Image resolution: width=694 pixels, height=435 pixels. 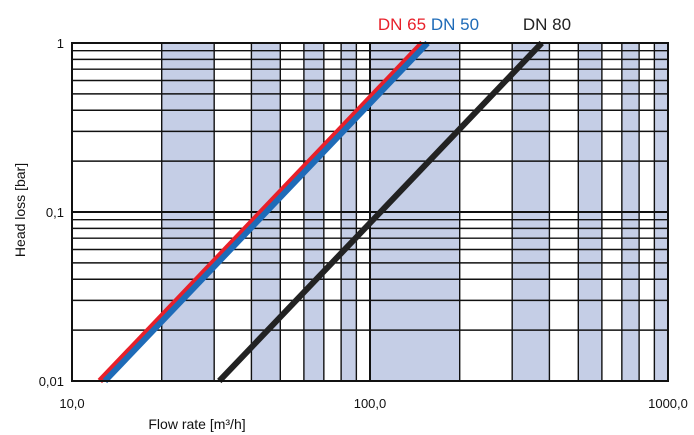 I want to click on y-tick-label: 0,01, so click(x=51, y=381).